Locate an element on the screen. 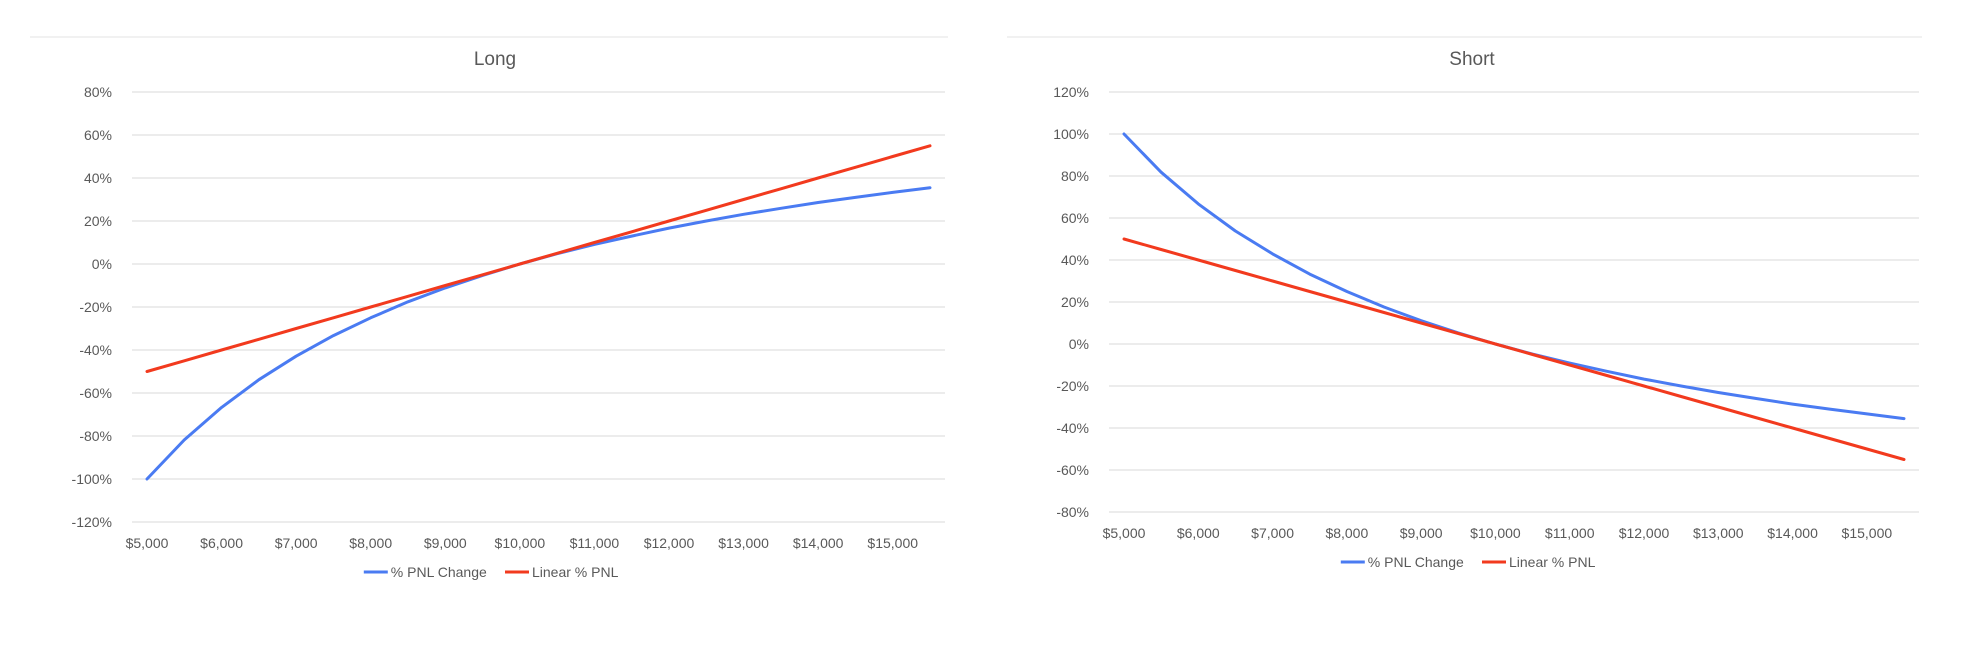 Image resolution: width=1982 pixels, height=650 pixels. chart-title: Short is located at coordinates (1472, 59).